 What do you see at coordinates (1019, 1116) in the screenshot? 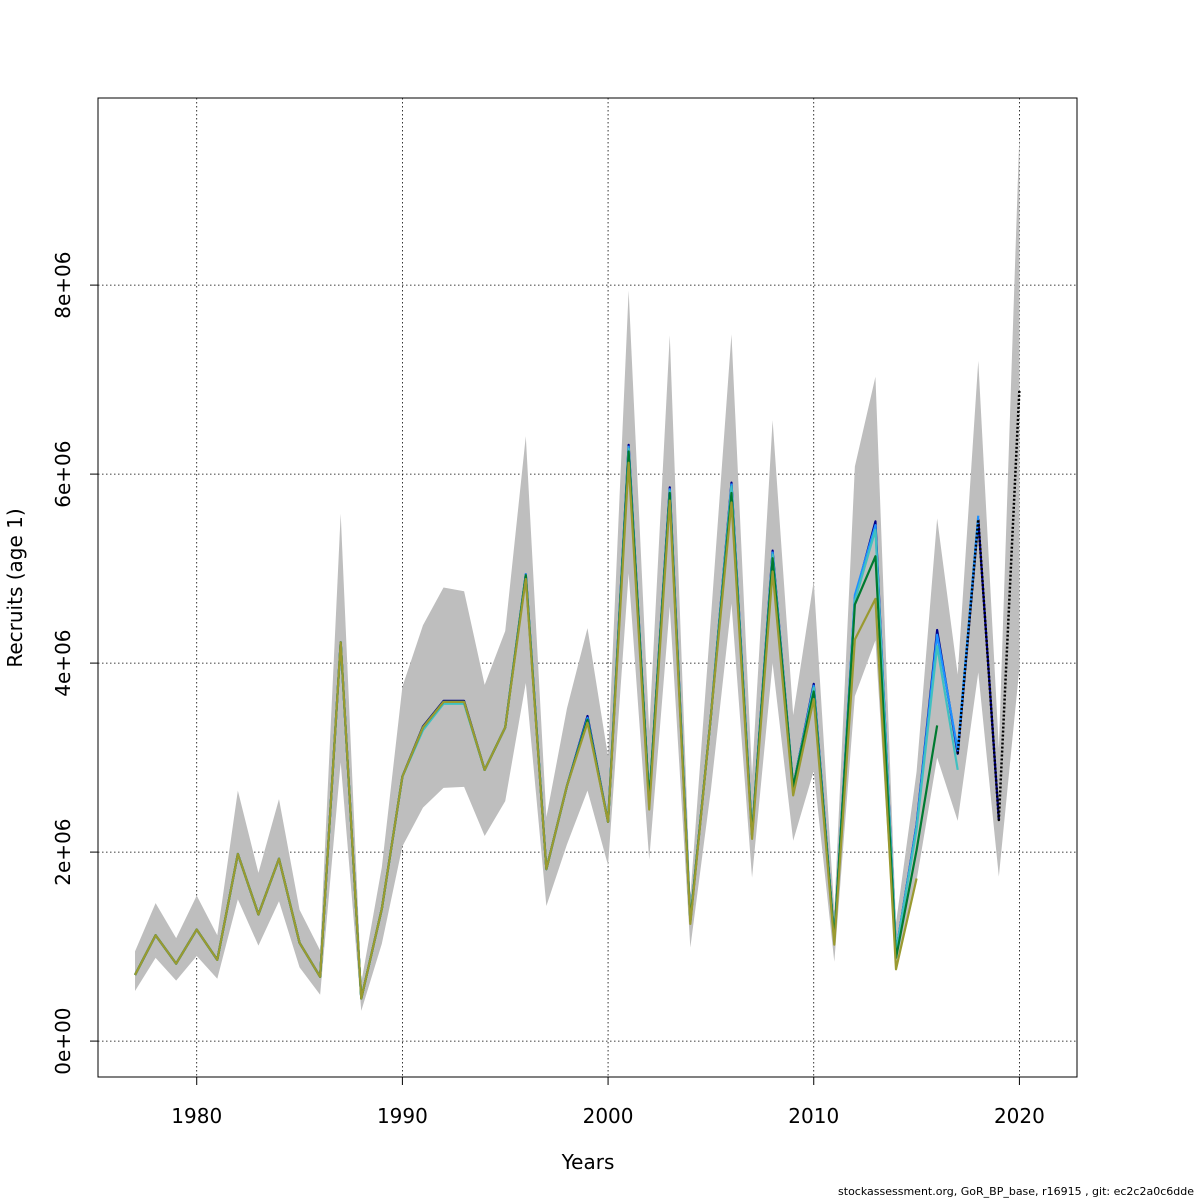
I see `x-tick-label: 2020` at bounding box center [1019, 1116].